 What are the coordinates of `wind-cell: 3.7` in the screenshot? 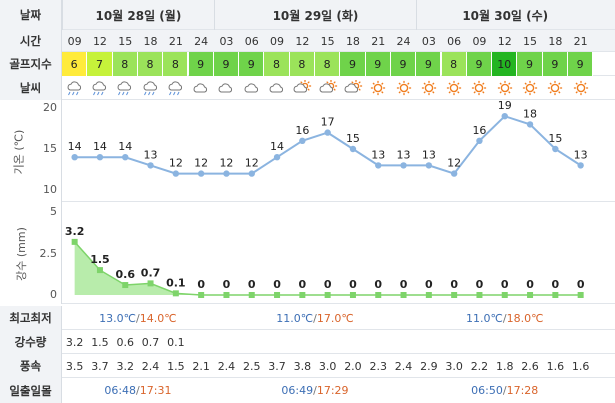 It's located at (100, 366).